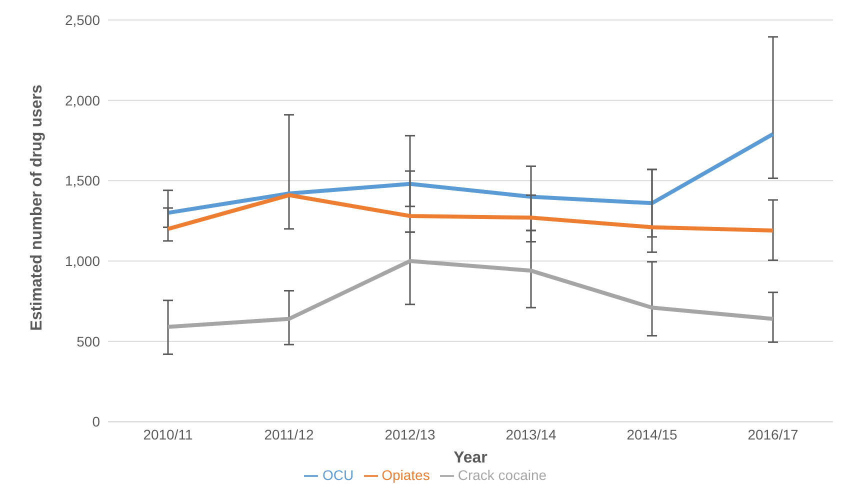  I want to click on legend-label: Crack cocaine, so click(502, 474).